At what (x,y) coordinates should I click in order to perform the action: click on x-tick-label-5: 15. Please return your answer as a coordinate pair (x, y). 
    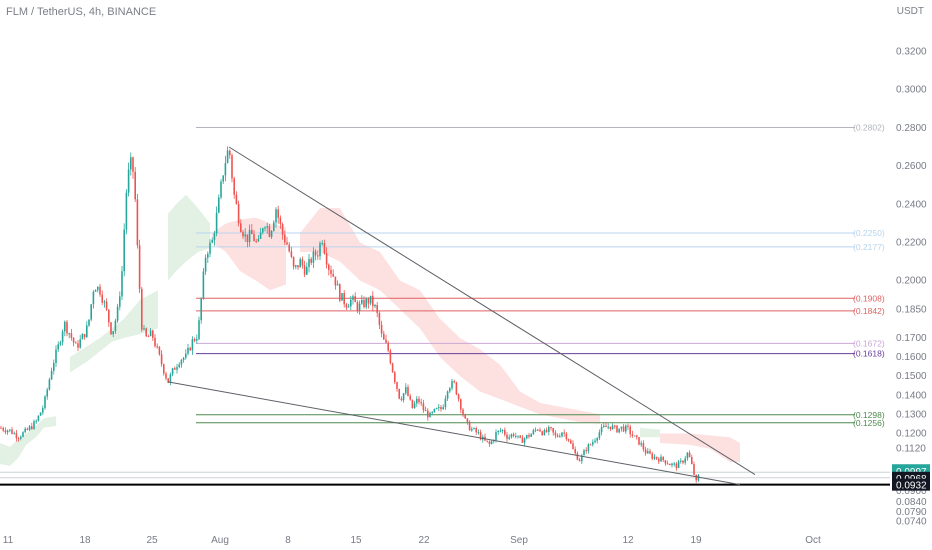
    Looking at the image, I should click on (356, 540).